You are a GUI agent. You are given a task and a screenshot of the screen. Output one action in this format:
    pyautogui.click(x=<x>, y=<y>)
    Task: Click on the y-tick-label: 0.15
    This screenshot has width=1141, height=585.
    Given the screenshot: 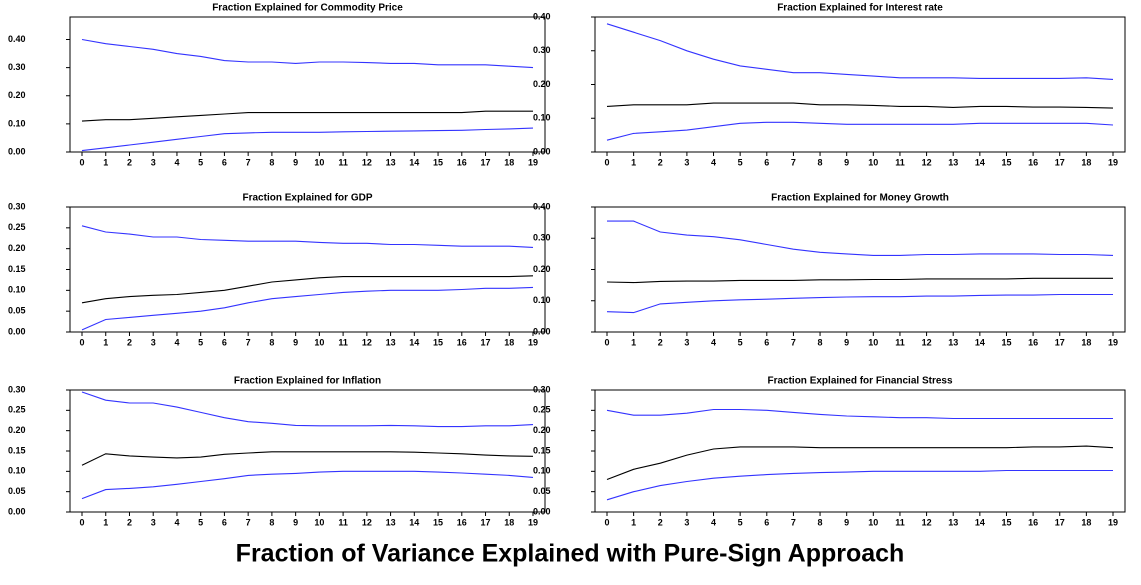 What is the action you would take?
    pyautogui.click(x=17, y=450)
    